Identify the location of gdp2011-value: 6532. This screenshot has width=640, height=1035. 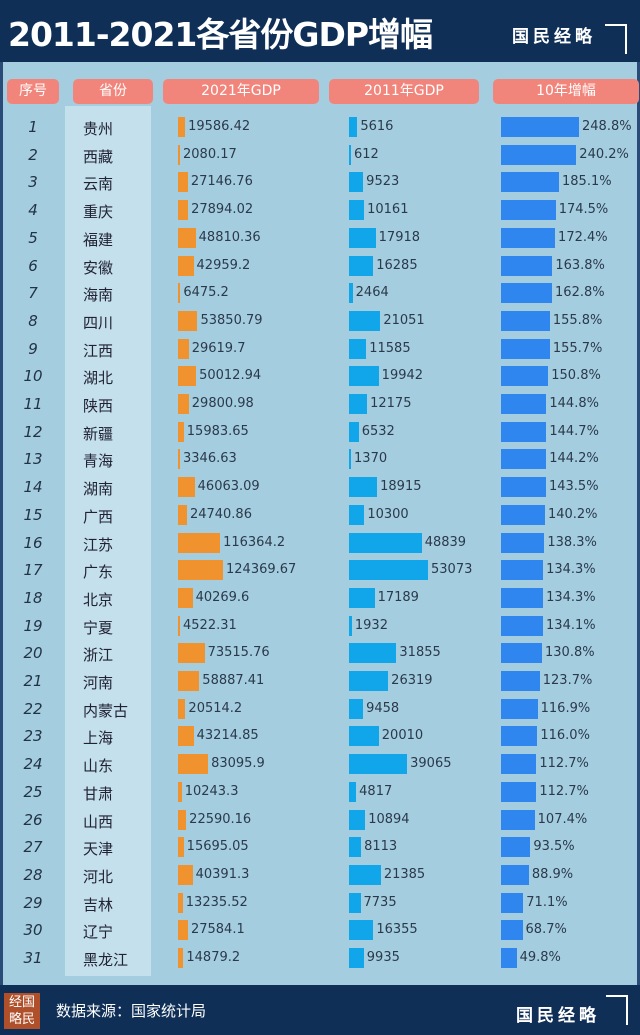
(378, 431).